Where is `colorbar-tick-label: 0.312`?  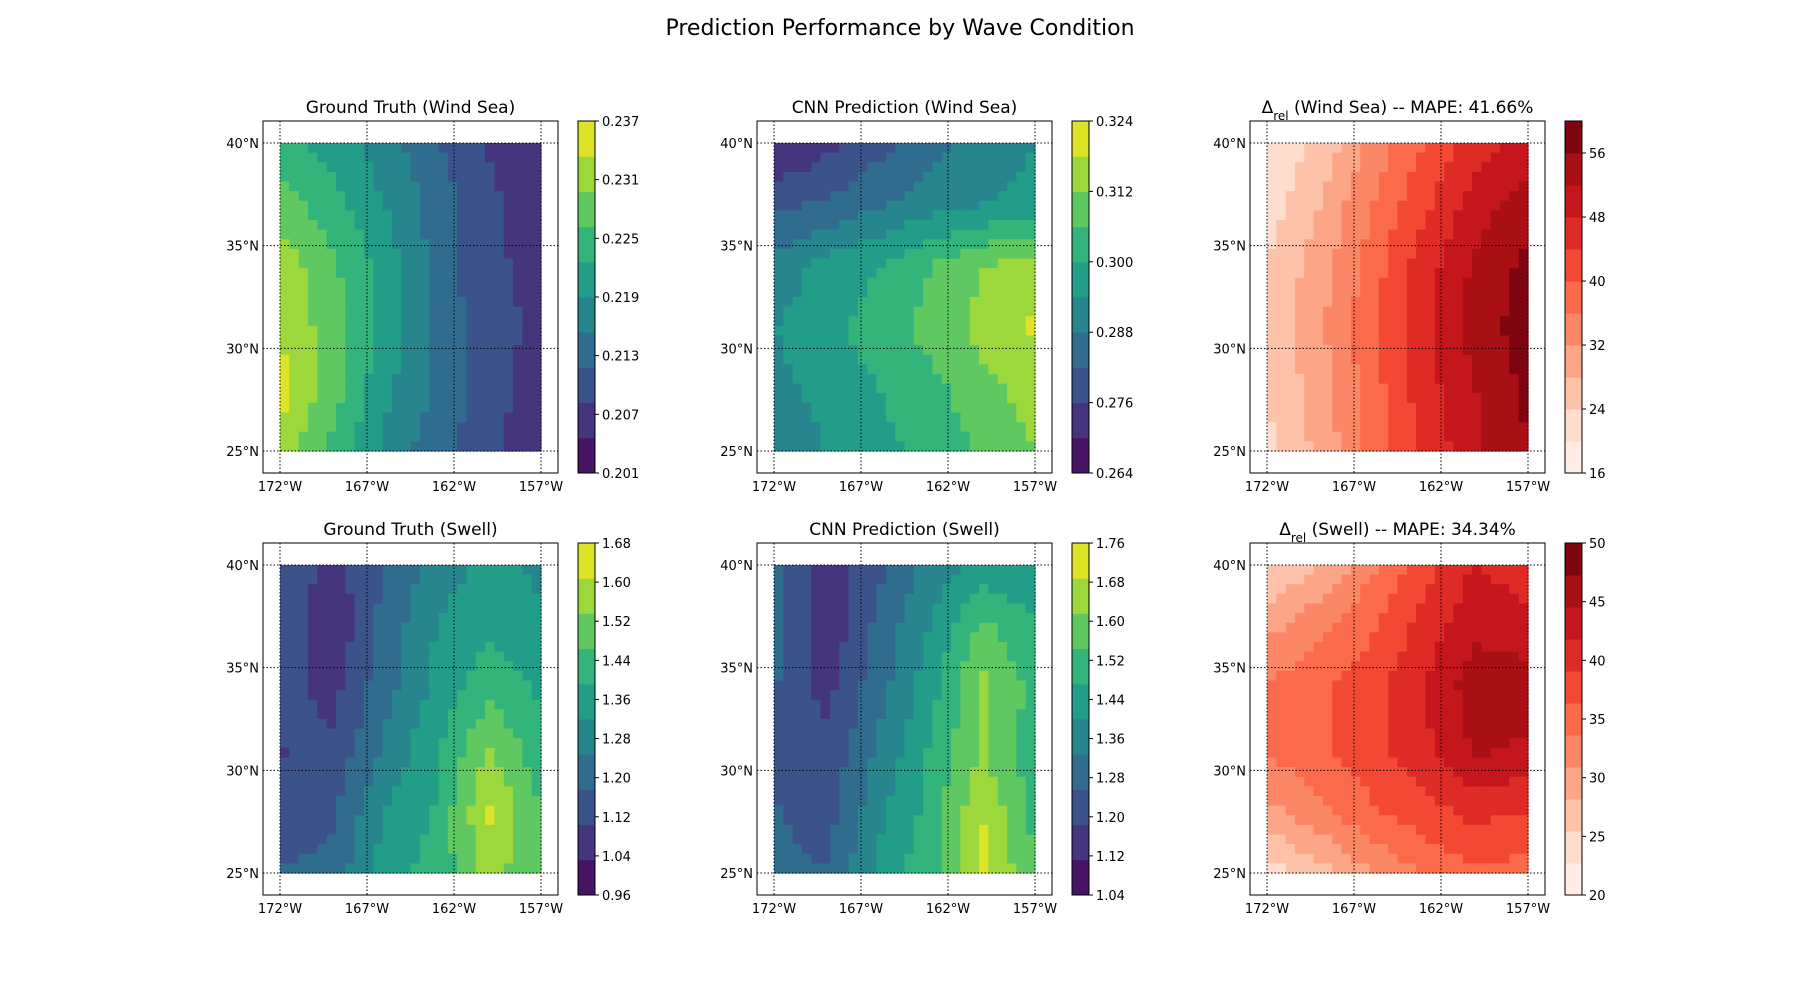
colorbar-tick-label: 0.312 is located at coordinates (1114, 192).